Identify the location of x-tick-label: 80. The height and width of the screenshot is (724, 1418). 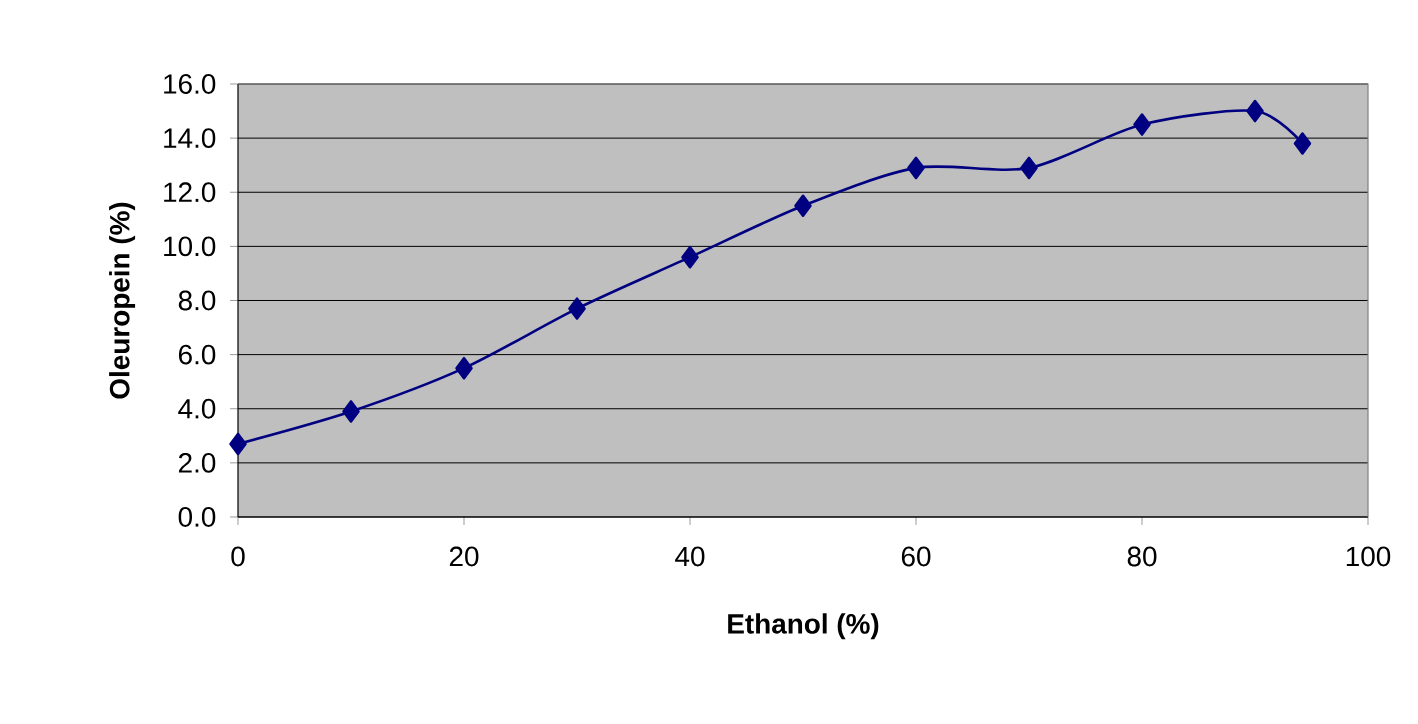
(1142, 556).